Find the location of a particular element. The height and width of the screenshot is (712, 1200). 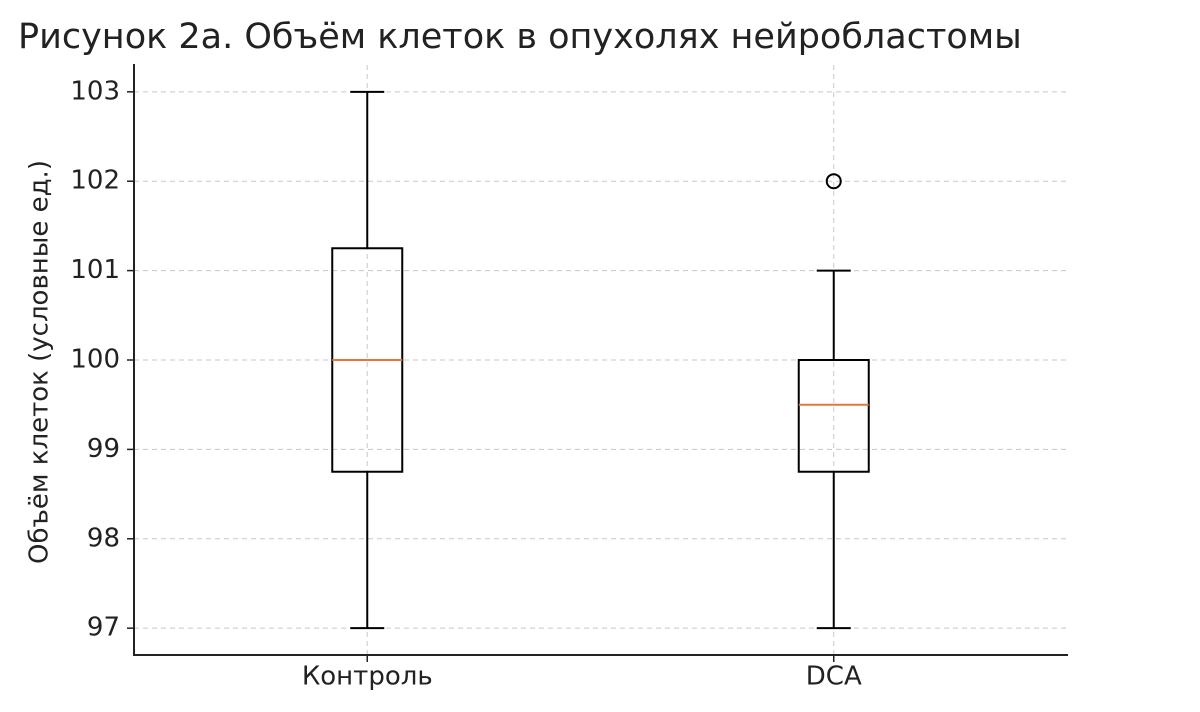

y-tick-label: 101 is located at coordinates (95, 270).